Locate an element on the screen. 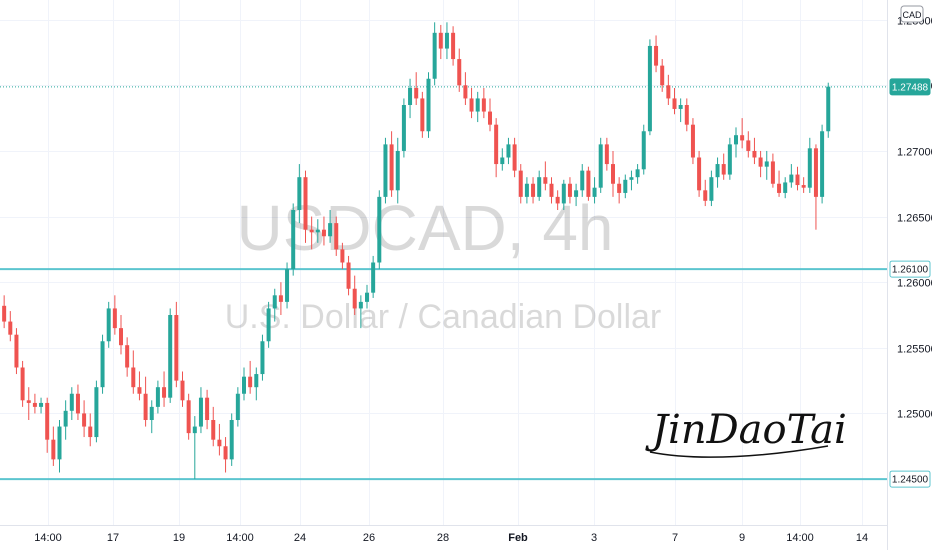 Image resolution: width=932 pixels, height=550 pixels. price-tags: 1.27488 1.26100 1.24500 is located at coordinates (910, 283).